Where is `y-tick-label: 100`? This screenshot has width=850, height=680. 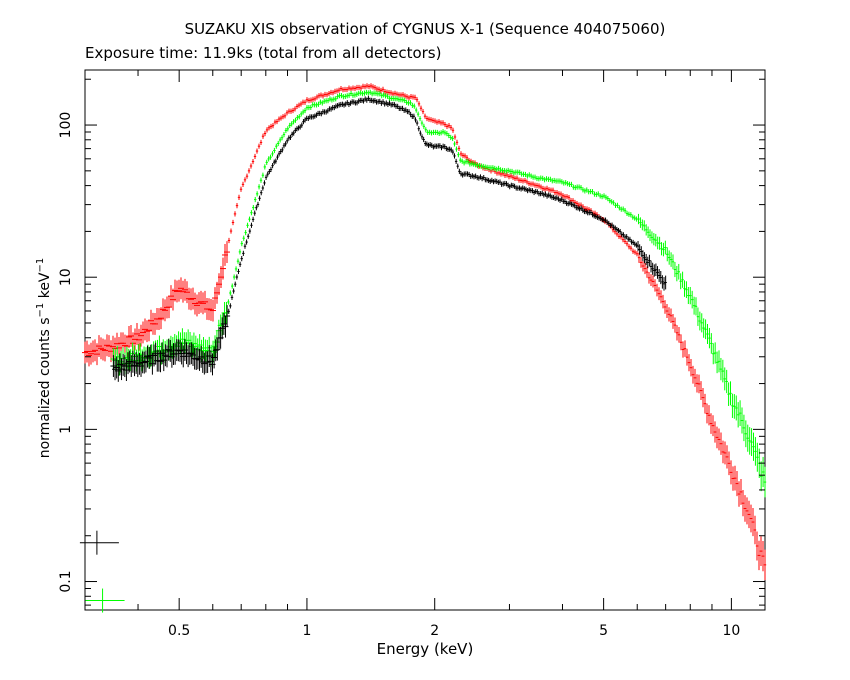
y-tick-label: 100 is located at coordinates (66, 125).